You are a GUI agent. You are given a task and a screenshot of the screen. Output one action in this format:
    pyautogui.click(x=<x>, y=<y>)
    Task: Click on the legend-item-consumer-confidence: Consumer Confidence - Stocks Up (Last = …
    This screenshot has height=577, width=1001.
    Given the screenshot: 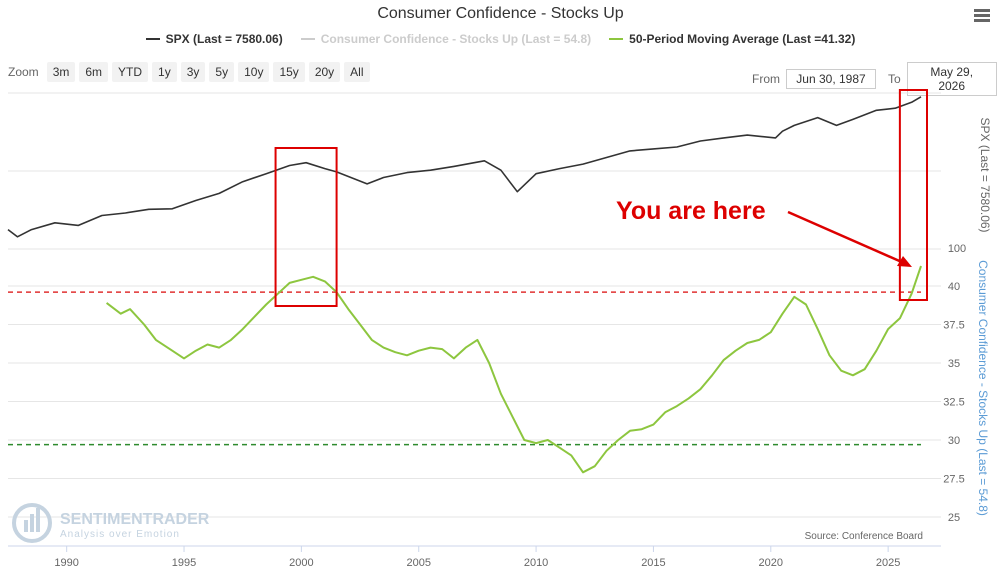 What is the action you would take?
    pyautogui.click(x=446, y=39)
    